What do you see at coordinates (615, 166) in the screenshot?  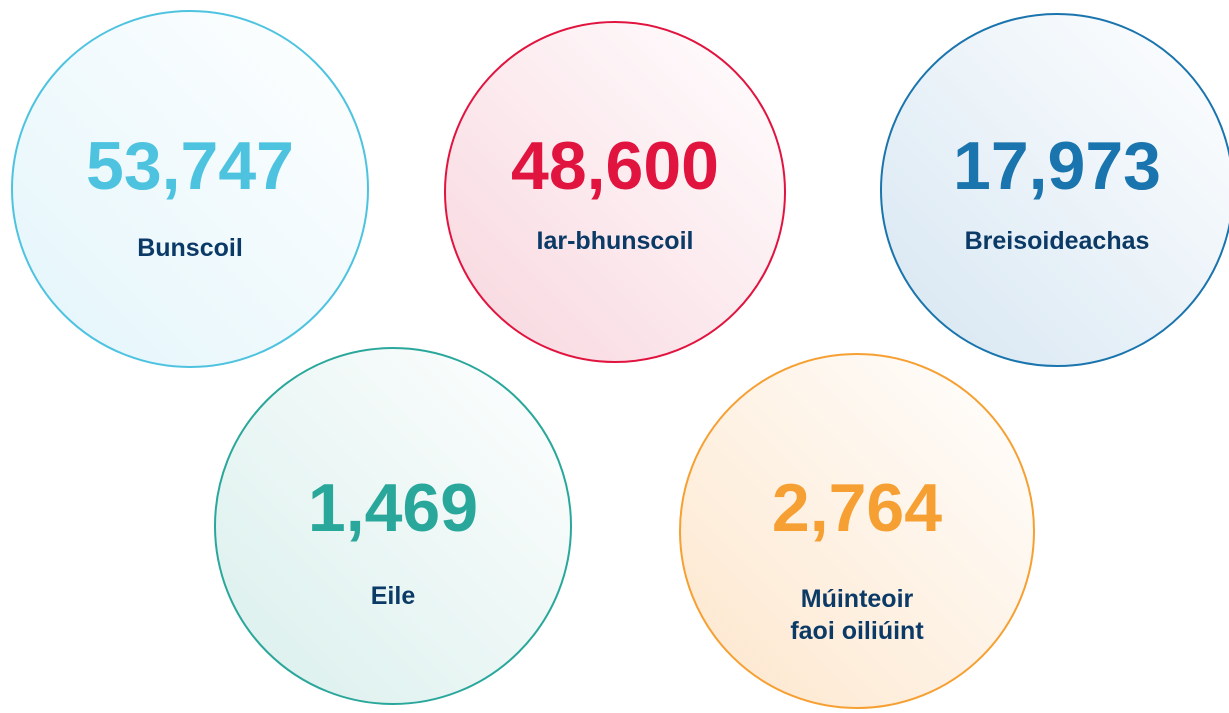 I see `stat-number: 48,600` at bounding box center [615, 166].